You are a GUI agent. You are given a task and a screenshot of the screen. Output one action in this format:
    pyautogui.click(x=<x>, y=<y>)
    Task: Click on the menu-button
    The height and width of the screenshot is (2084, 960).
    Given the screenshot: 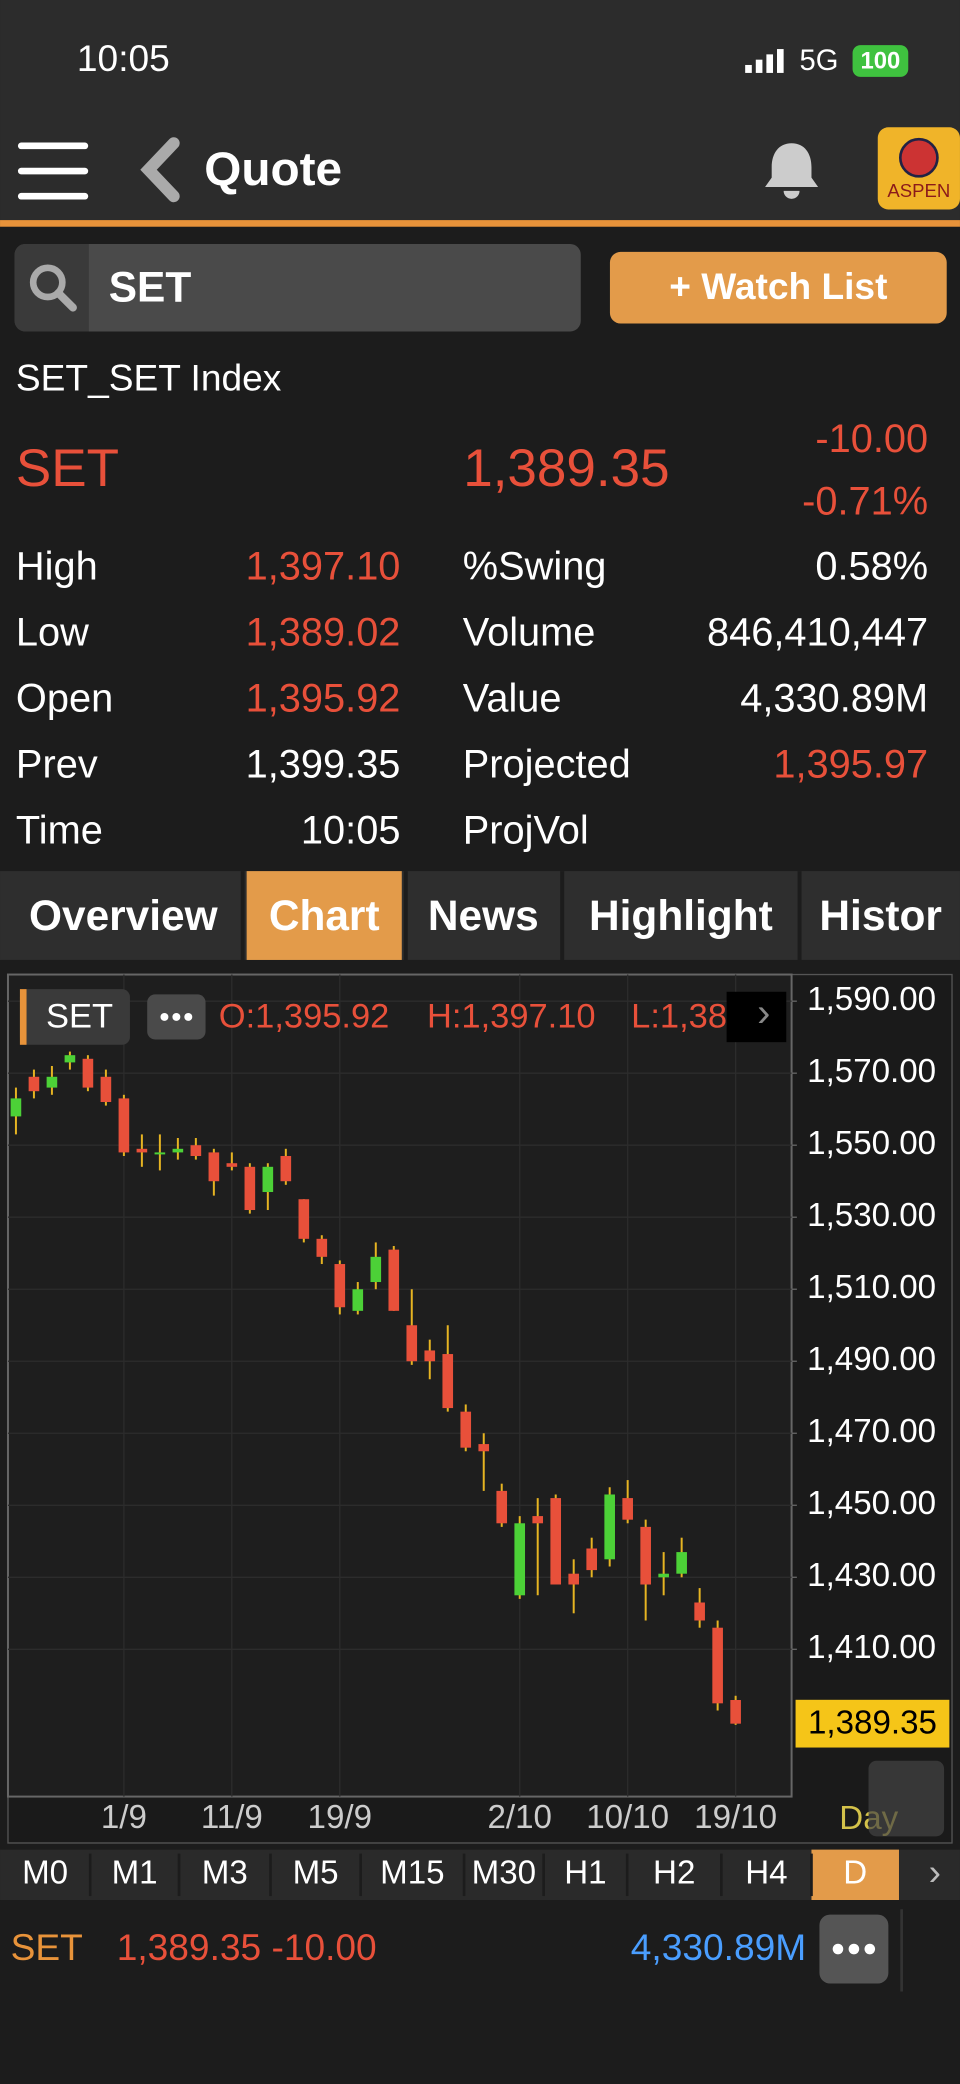 What is the action you would take?
    pyautogui.click(x=53, y=171)
    